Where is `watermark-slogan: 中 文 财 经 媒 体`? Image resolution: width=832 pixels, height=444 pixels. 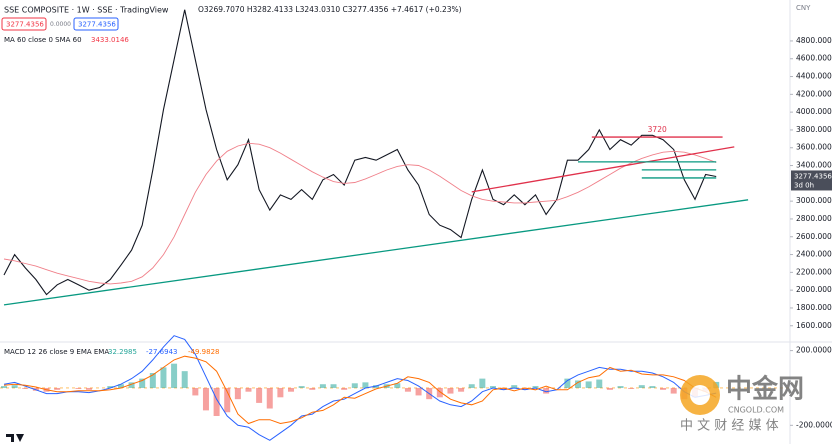
watermark-slogan: 中 文 财 经 媒 体 is located at coordinates (729, 426).